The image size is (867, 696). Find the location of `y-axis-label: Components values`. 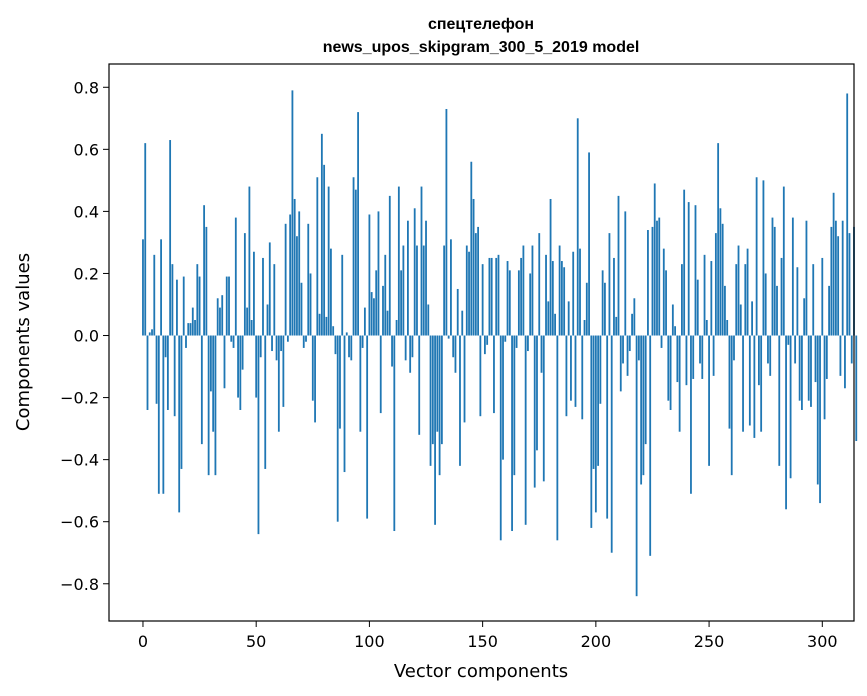

y-axis-label: Components values is located at coordinates (23, 342).